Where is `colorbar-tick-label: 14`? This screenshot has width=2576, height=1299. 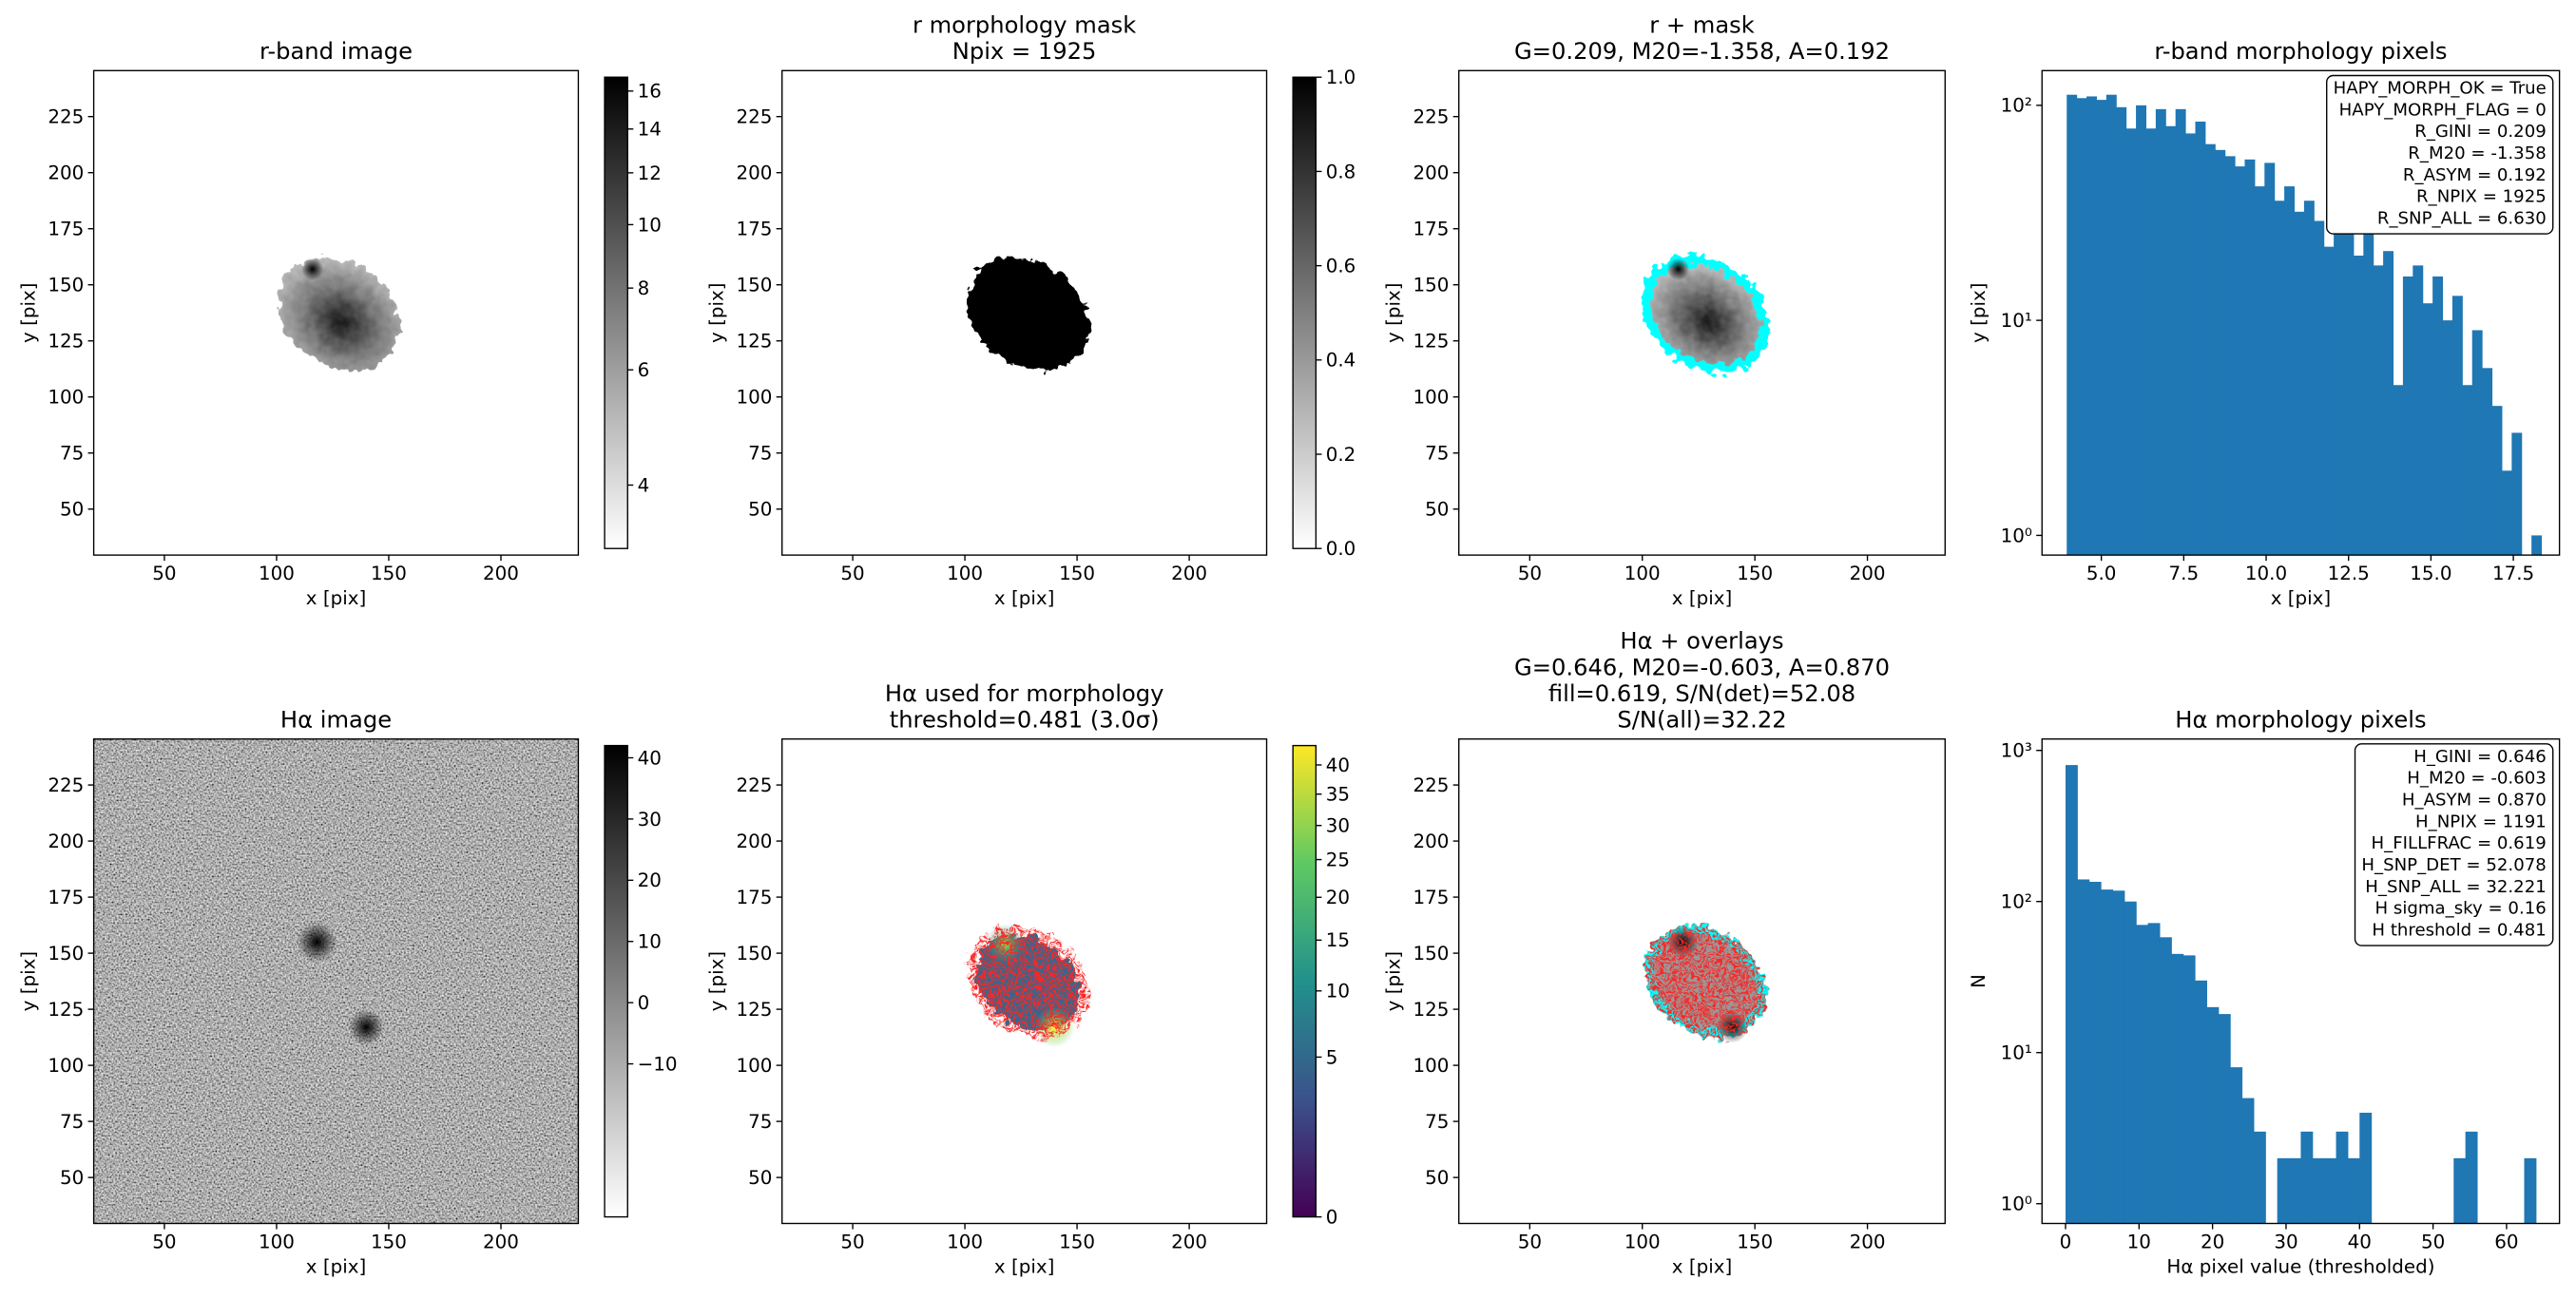 colorbar-tick-label: 14 is located at coordinates (650, 130).